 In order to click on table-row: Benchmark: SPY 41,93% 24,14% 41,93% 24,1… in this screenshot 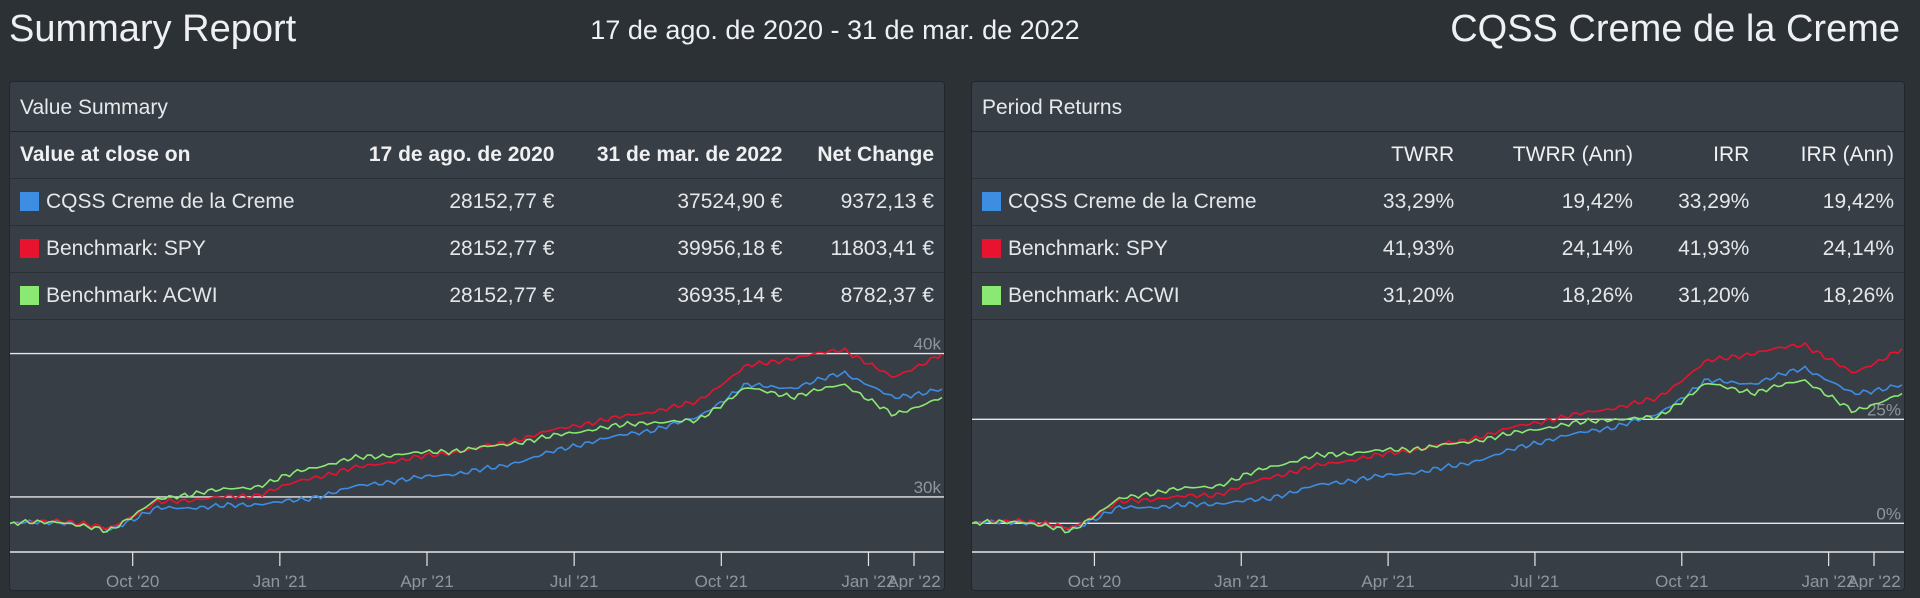, I will do `click(1438, 249)`.